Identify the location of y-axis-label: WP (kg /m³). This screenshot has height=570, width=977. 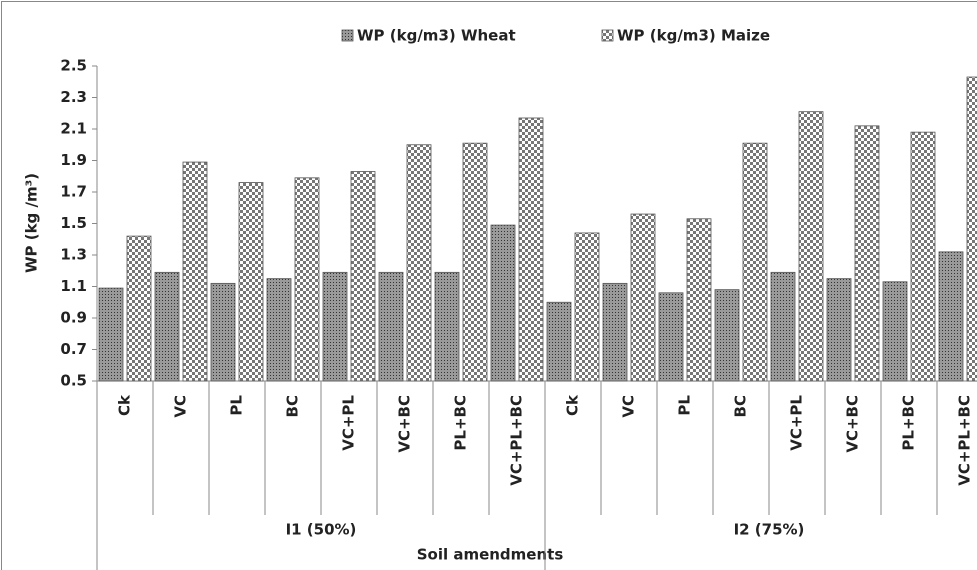
(32, 223).